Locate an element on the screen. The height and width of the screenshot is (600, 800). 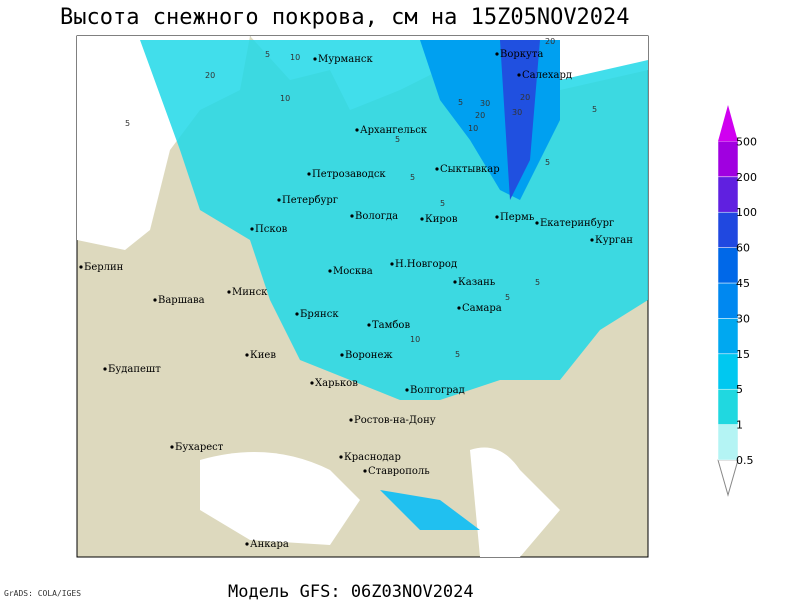
city-label: Казань is located at coordinates (477, 282).